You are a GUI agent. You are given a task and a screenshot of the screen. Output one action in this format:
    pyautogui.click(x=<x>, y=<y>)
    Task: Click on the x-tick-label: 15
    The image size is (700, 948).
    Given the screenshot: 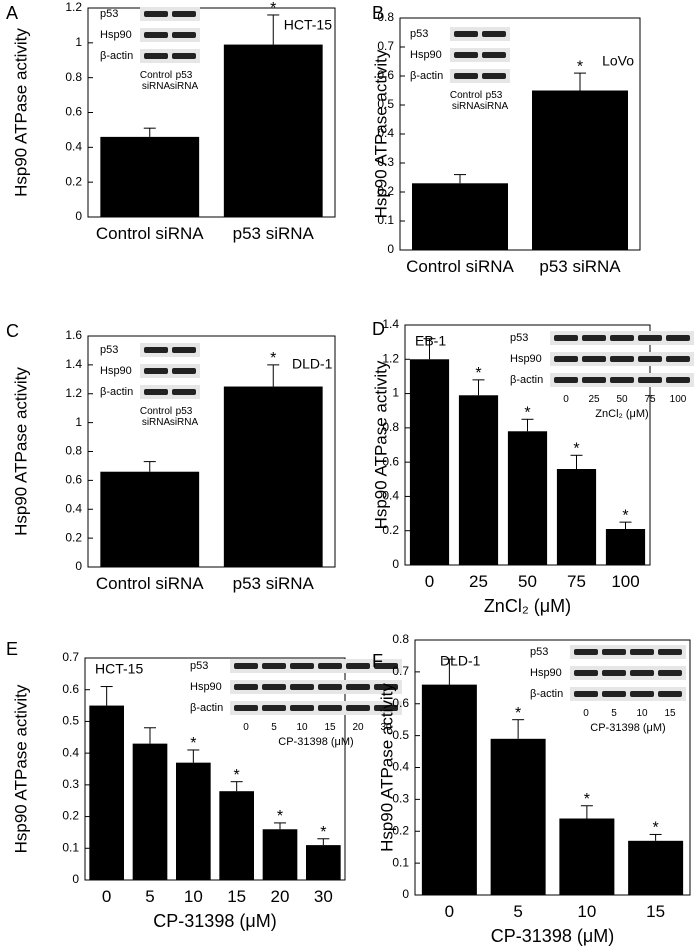 What is the action you would take?
    pyautogui.click(x=237, y=896)
    